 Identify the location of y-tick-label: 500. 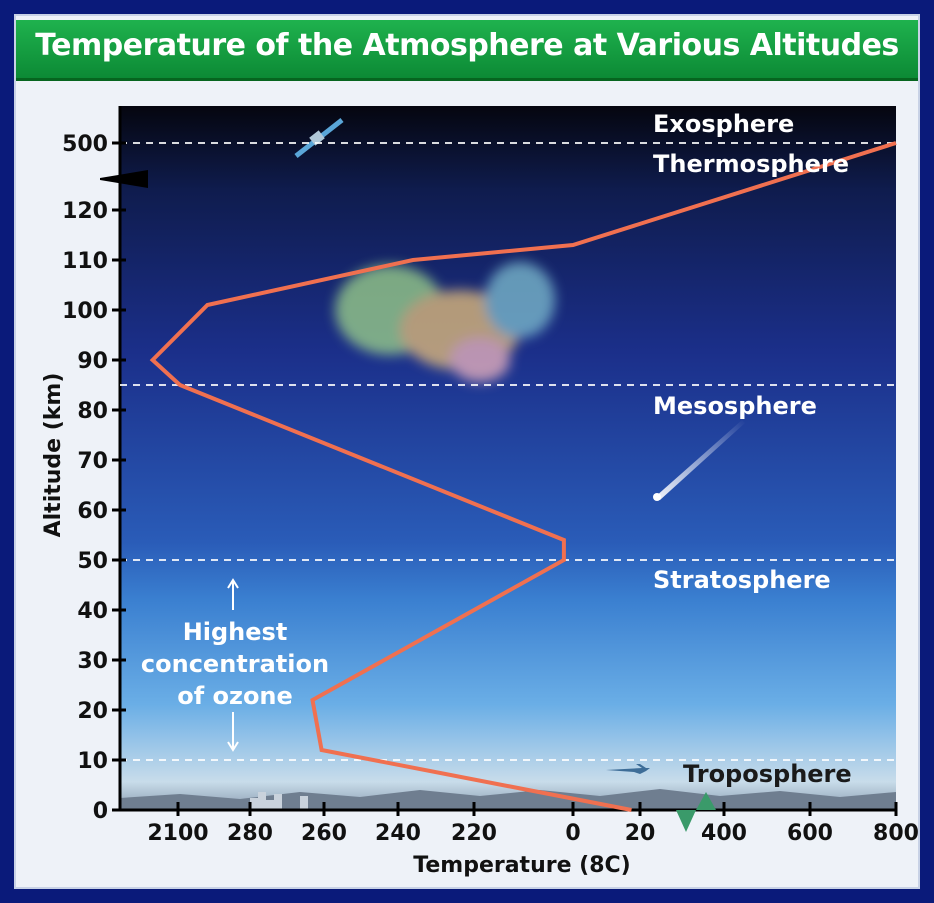
(85, 144).